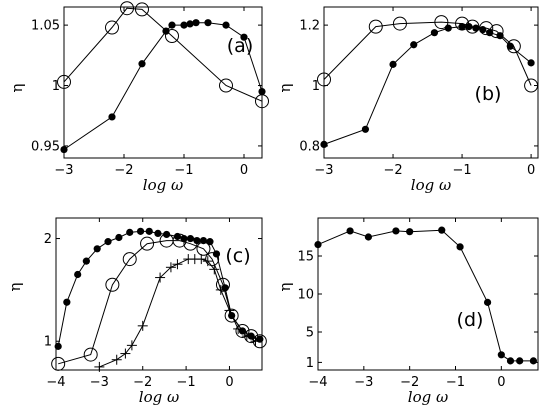  I want to click on plot-frame, so click(159, 294).